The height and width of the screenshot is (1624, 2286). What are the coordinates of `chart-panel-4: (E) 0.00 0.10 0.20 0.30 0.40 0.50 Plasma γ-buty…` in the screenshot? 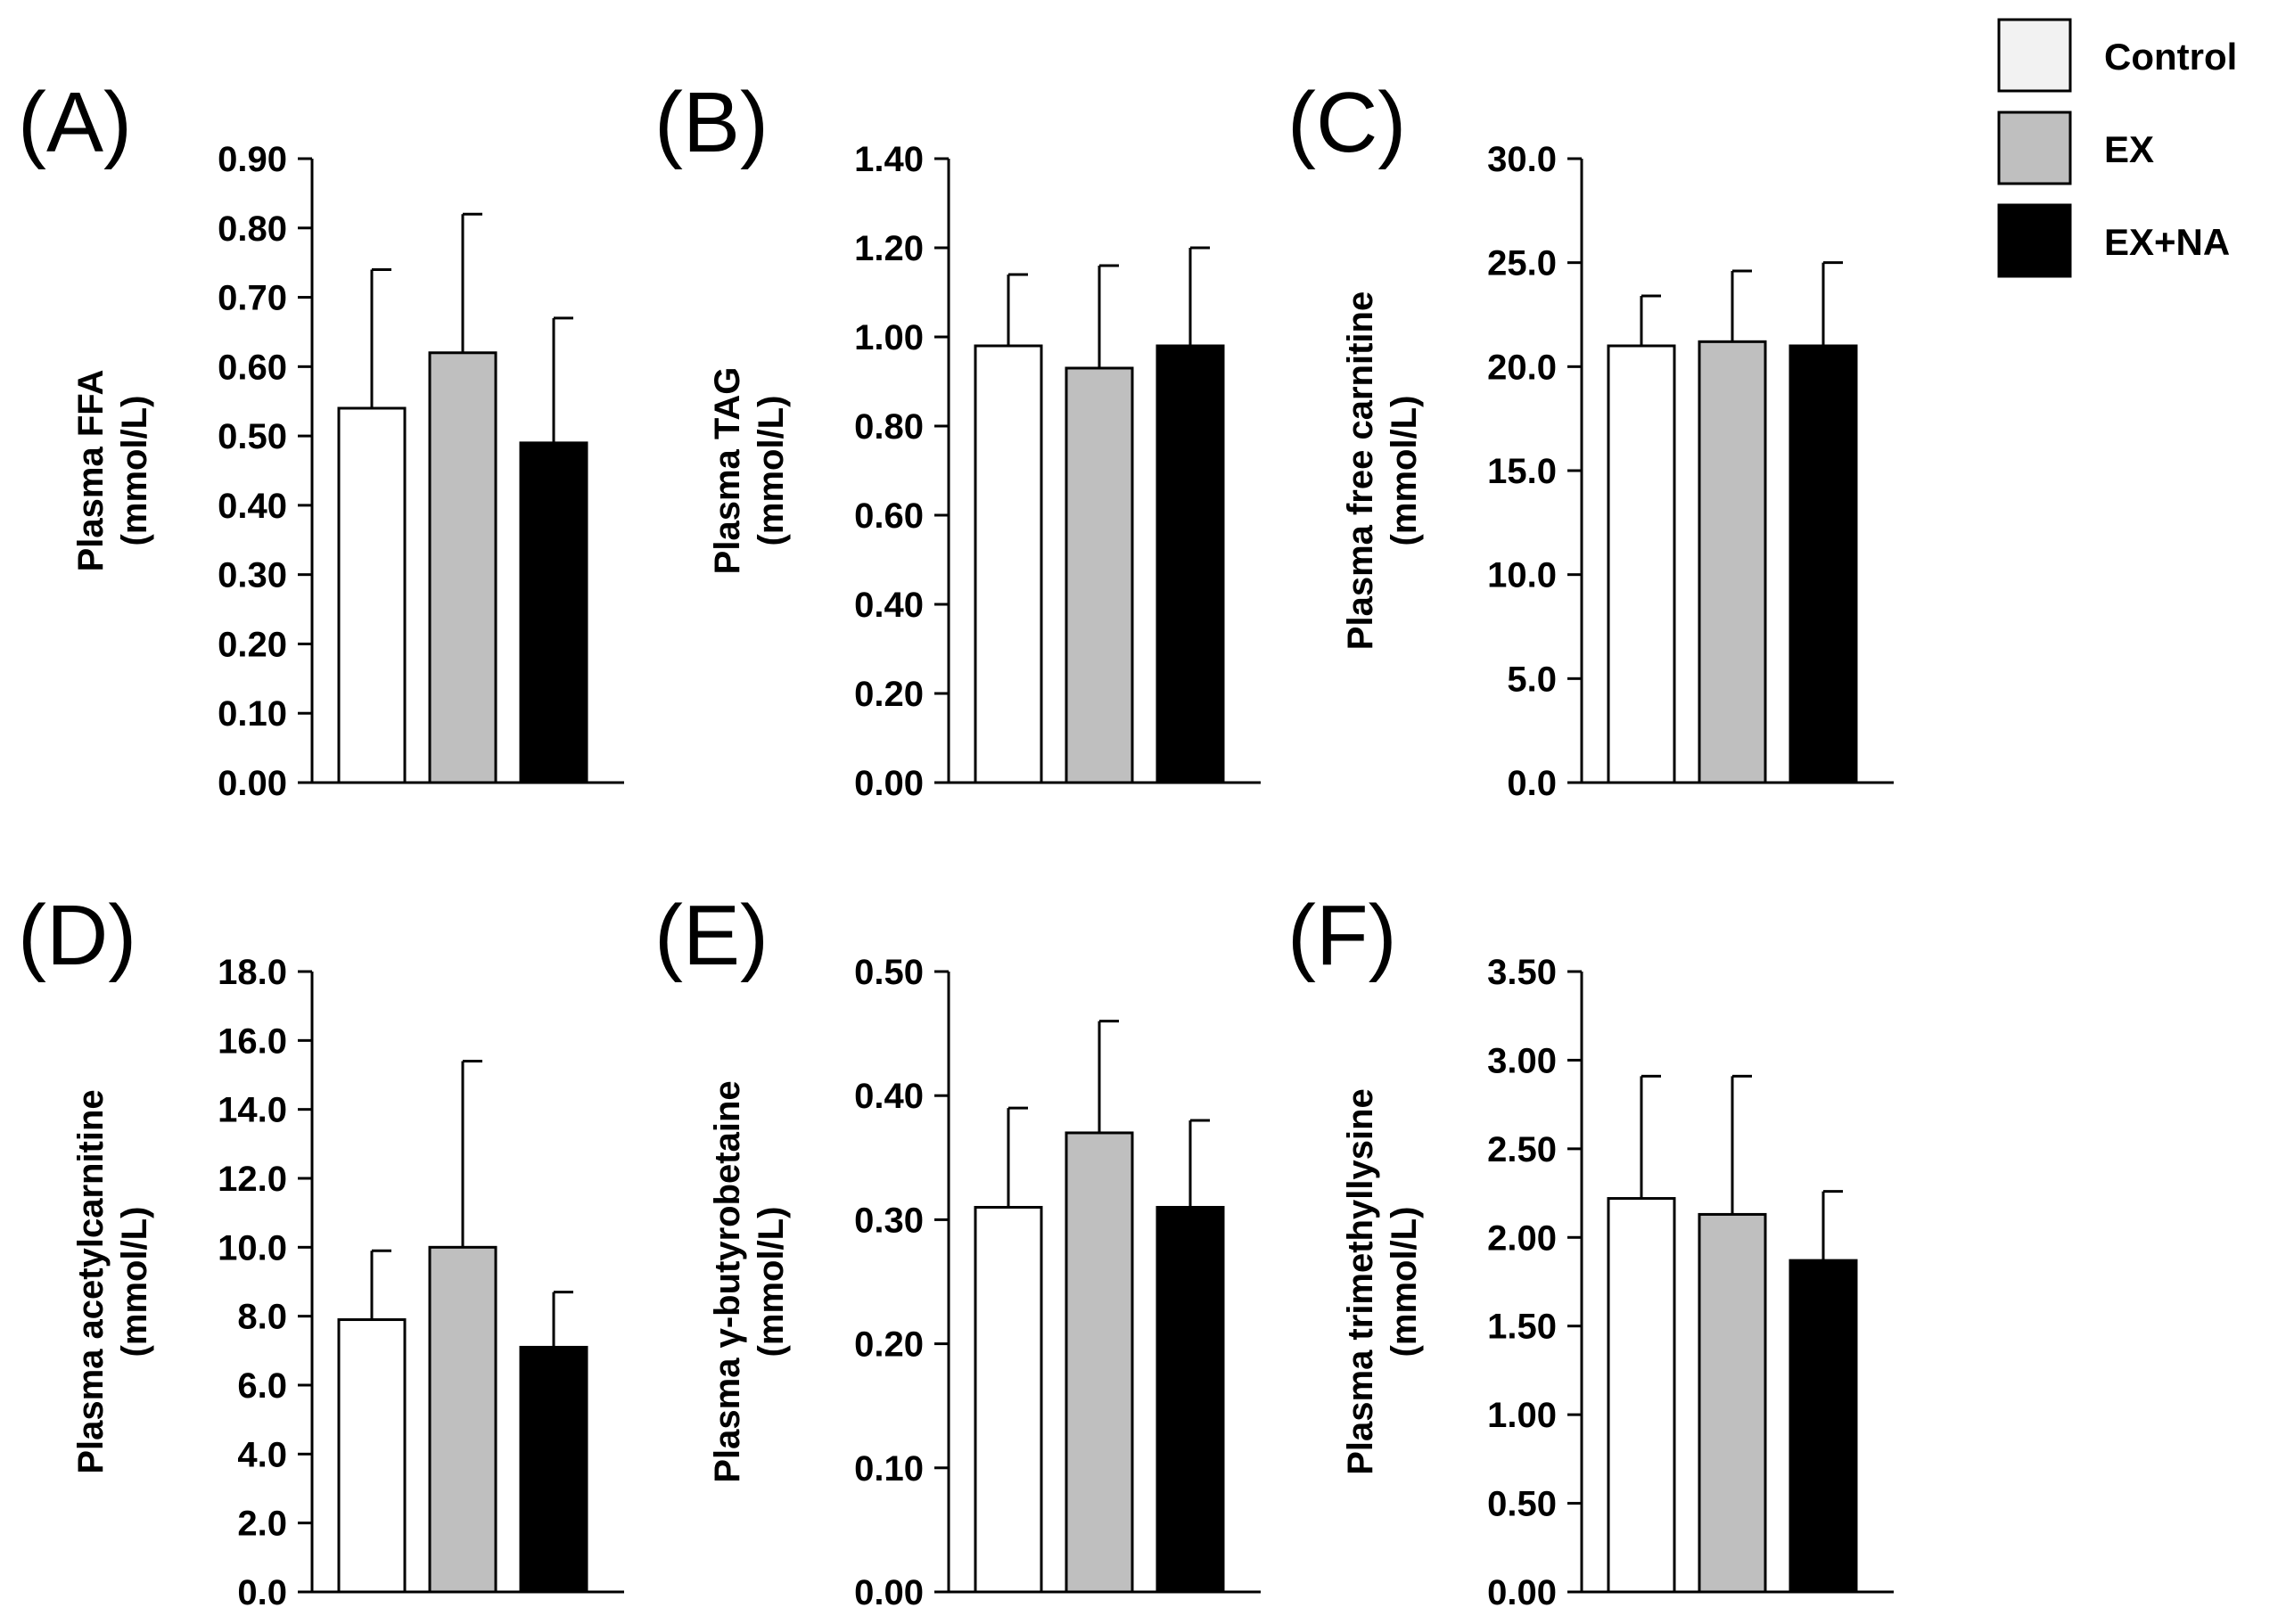 It's located at (957, 1250).